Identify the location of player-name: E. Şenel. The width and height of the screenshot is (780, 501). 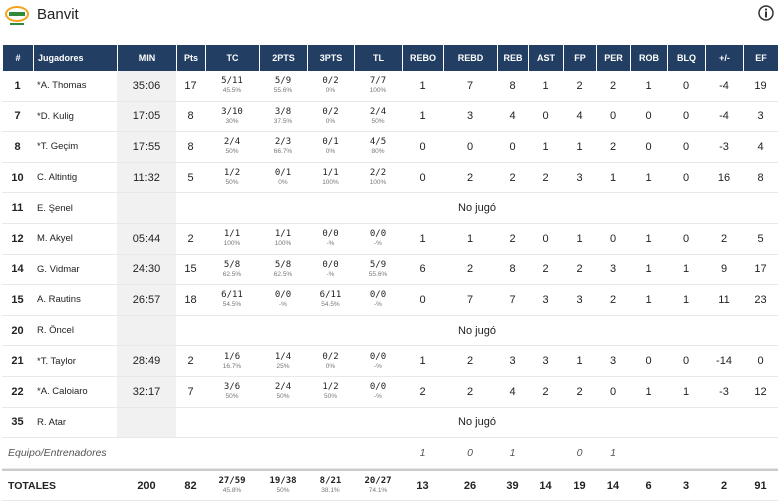
(75, 208).